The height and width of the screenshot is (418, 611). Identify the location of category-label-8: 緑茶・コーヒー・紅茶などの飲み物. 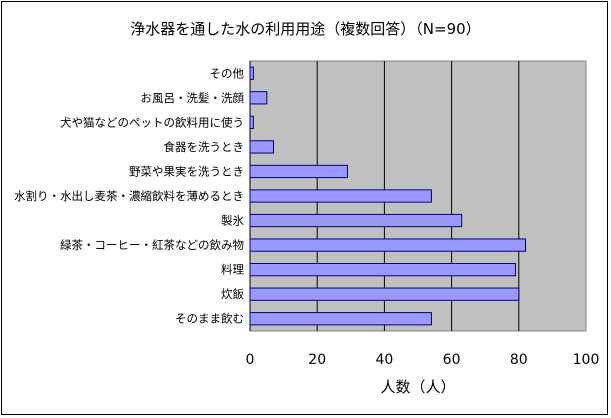
(152, 245).